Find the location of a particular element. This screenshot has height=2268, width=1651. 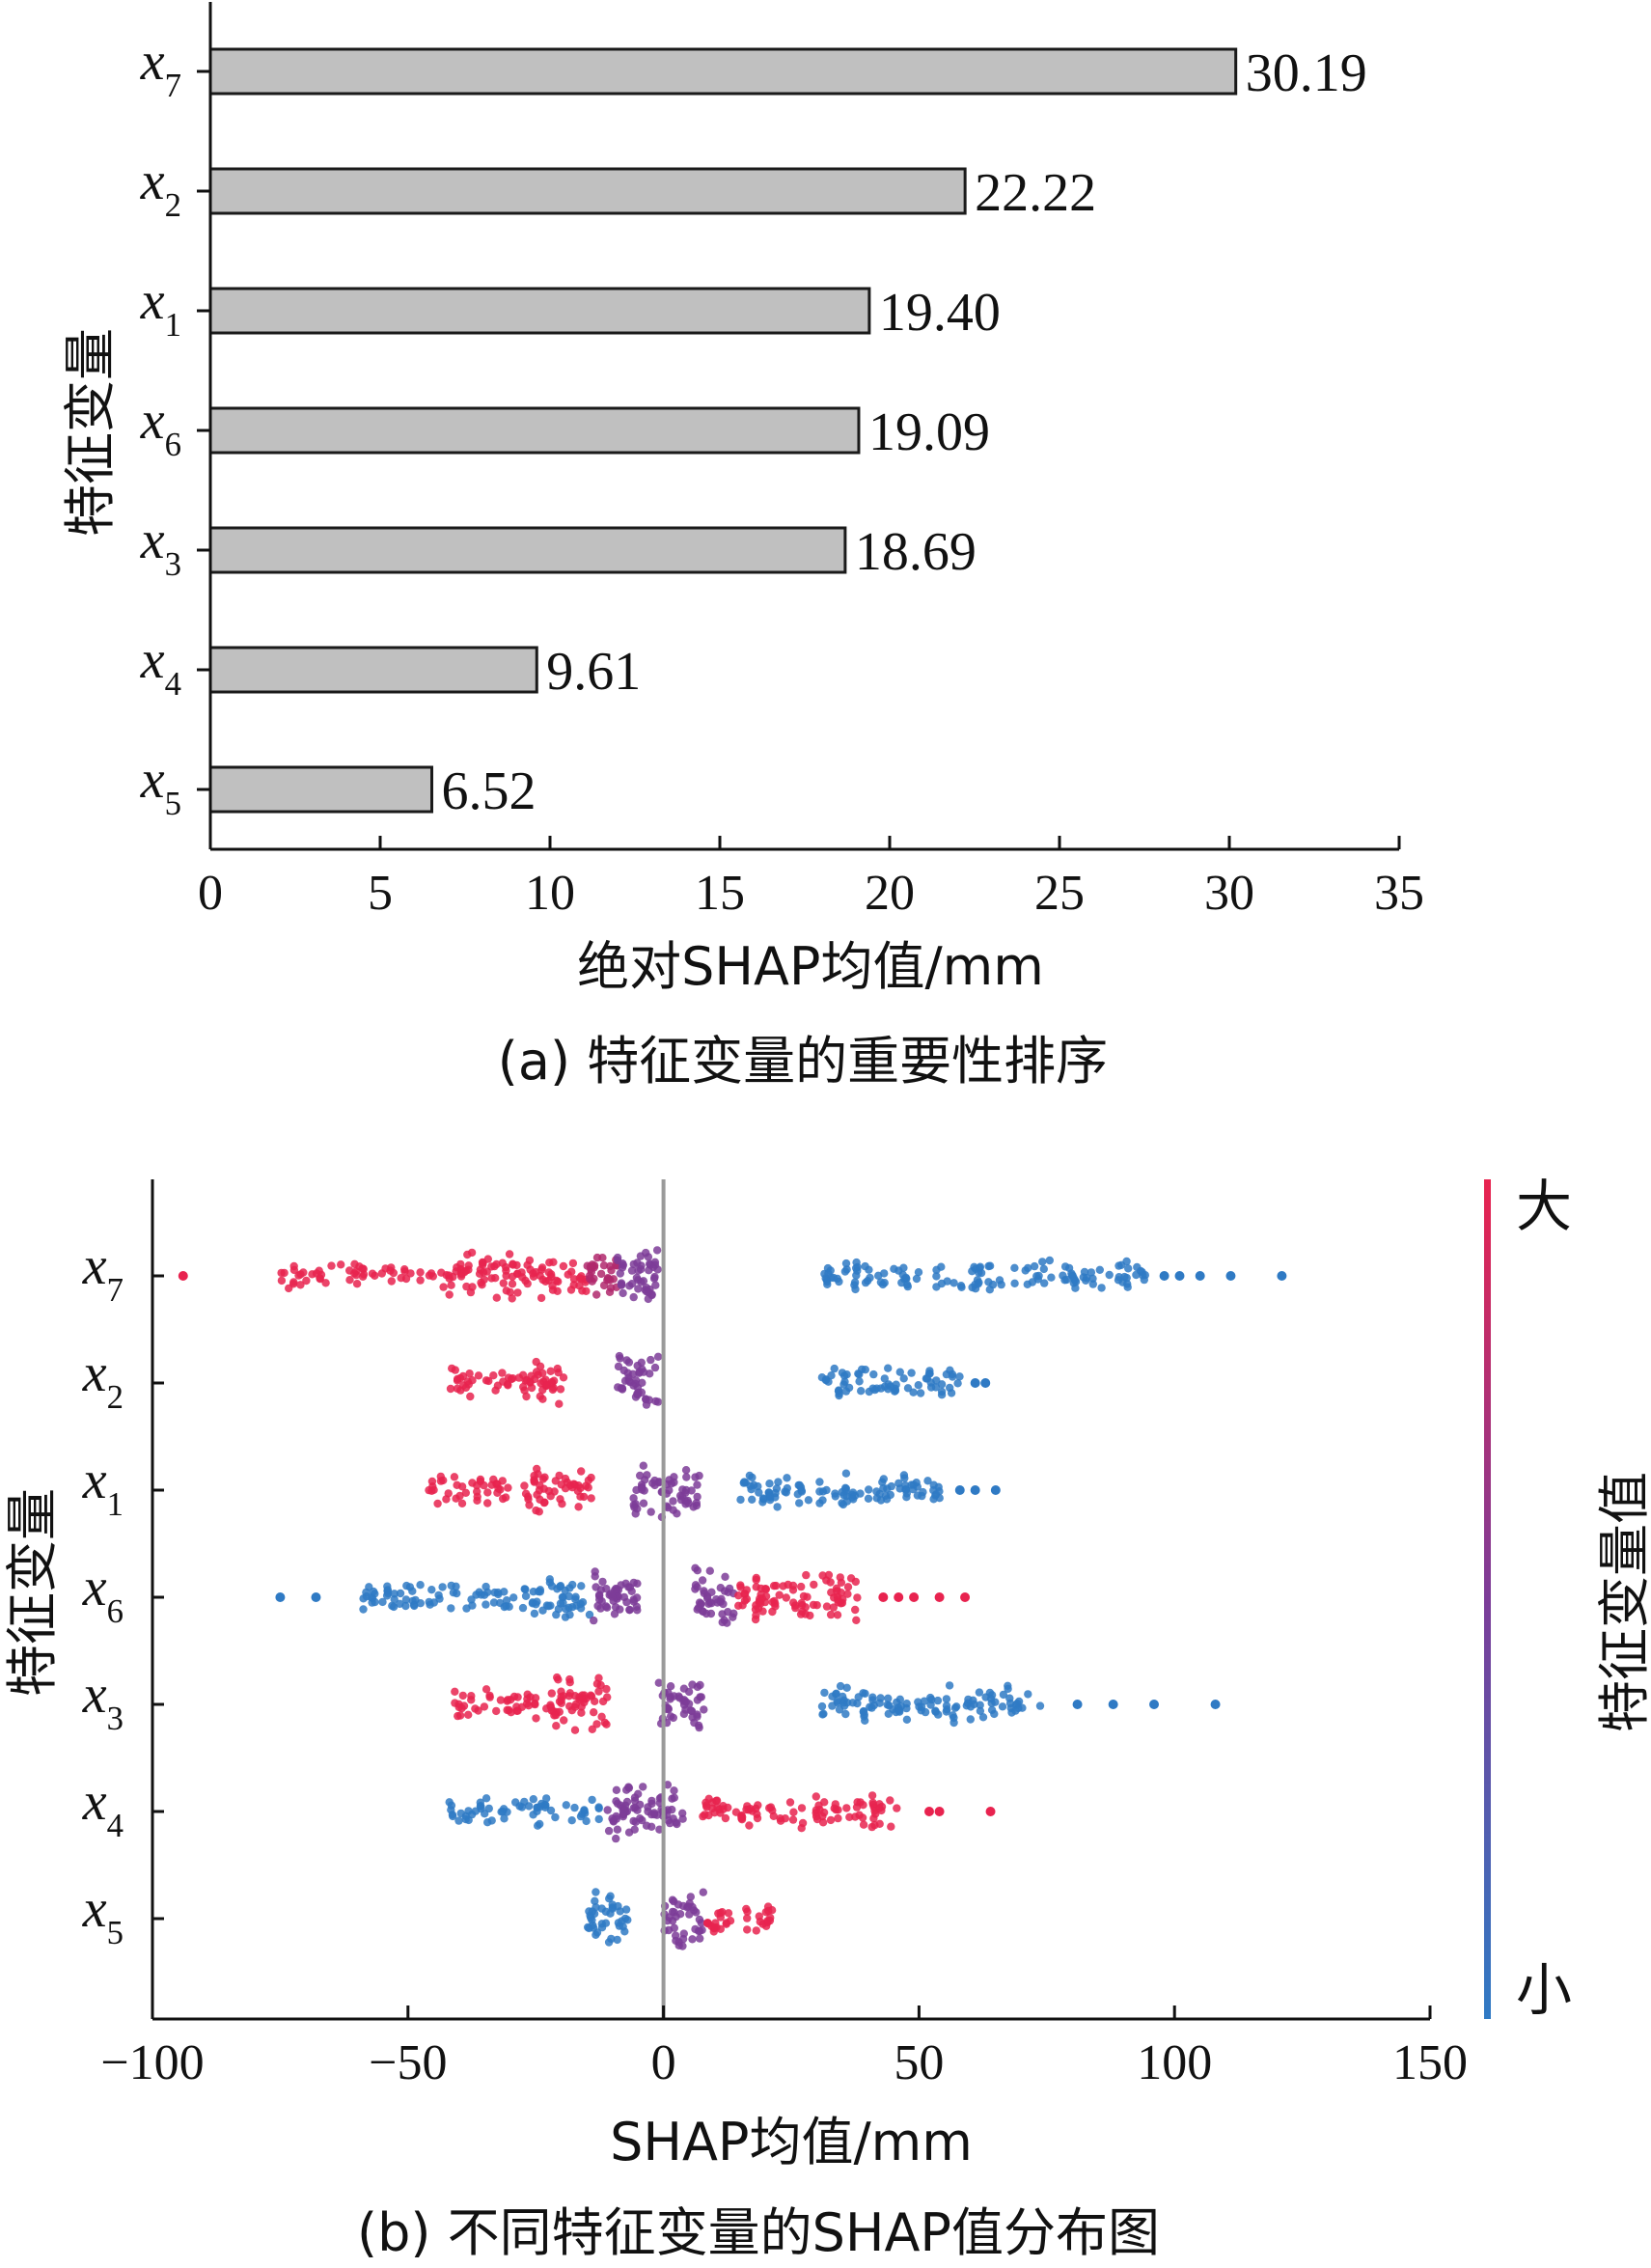

bar-value-label: 9.61 is located at coordinates (593, 672).